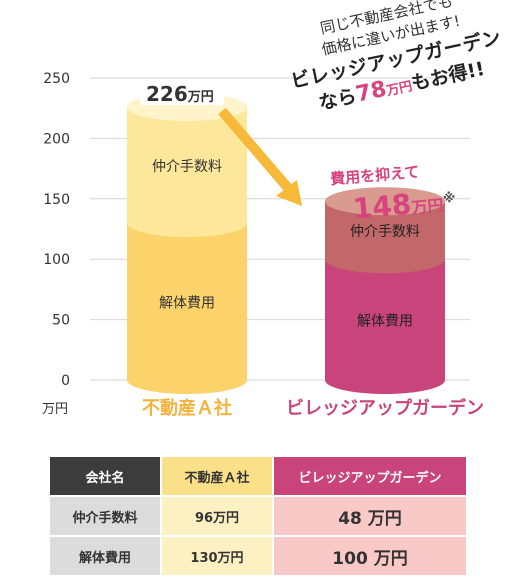 This screenshot has width=520, height=588. I want to click on cell-village-up: 100 万円, so click(370, 556).